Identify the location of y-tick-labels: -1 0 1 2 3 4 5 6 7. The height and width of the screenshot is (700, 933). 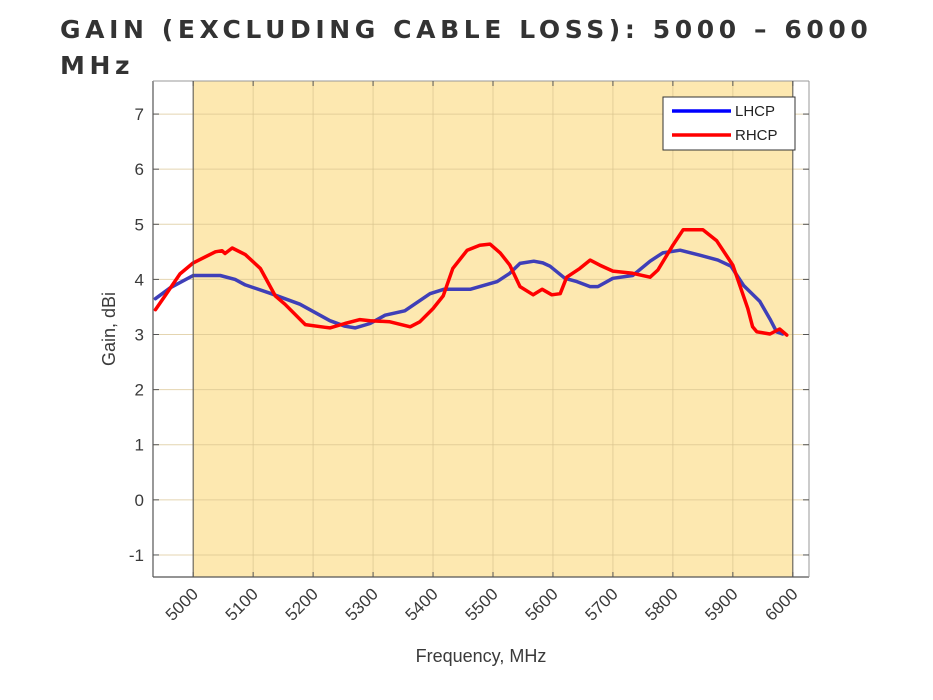
(136, 335).